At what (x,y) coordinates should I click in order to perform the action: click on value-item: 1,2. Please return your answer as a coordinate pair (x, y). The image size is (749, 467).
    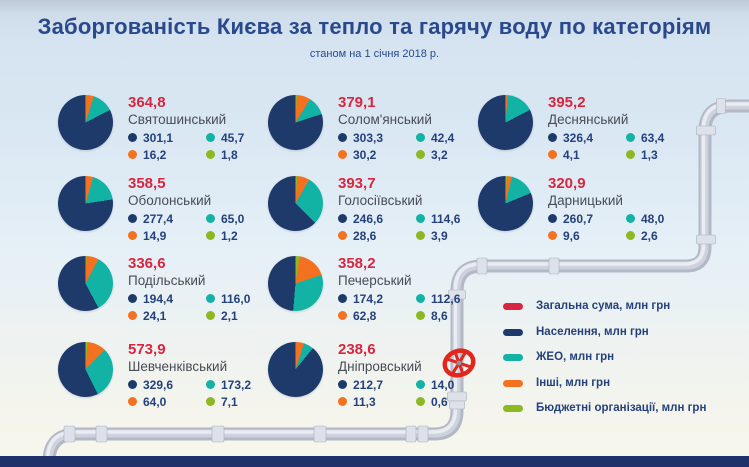
    Looking at the image, I should click on (225, 236).